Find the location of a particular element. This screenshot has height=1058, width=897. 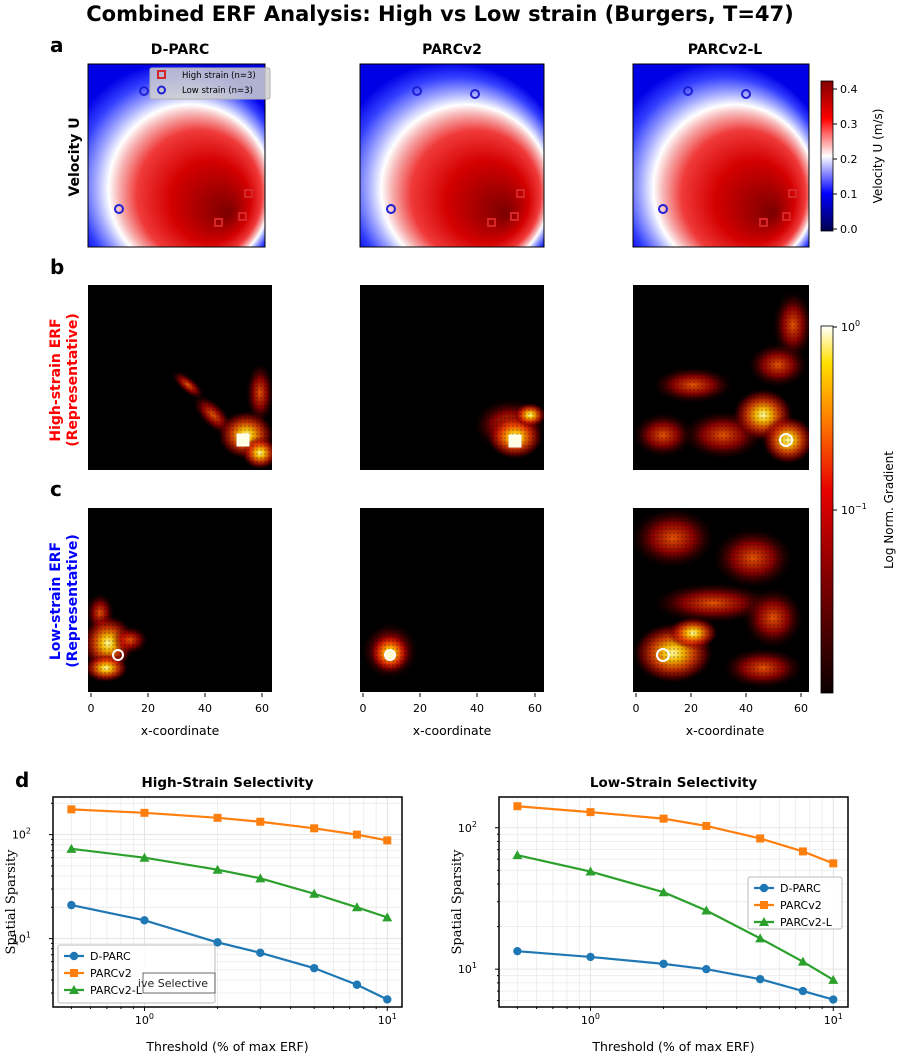

strain-markers-parcv2 is located at coordinates (455, 156).